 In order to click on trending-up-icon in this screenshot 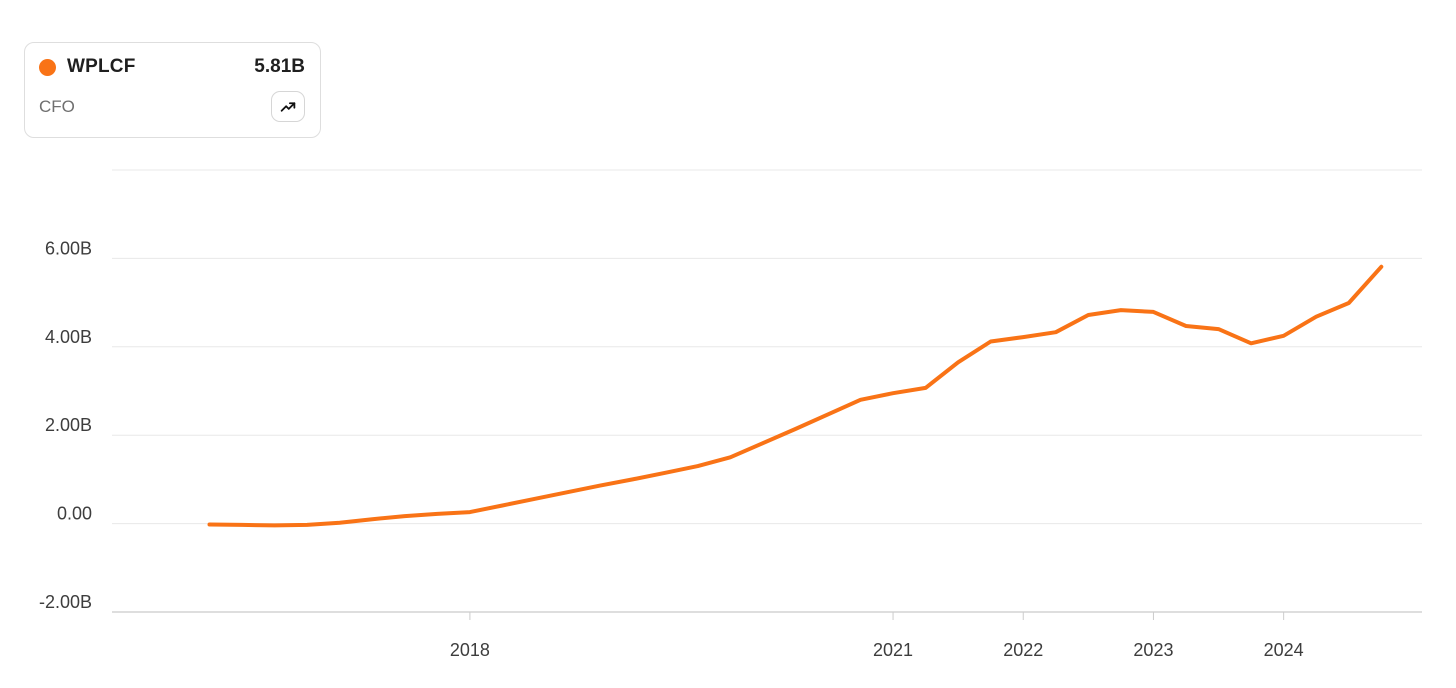, I will do `click(288, 106)`.